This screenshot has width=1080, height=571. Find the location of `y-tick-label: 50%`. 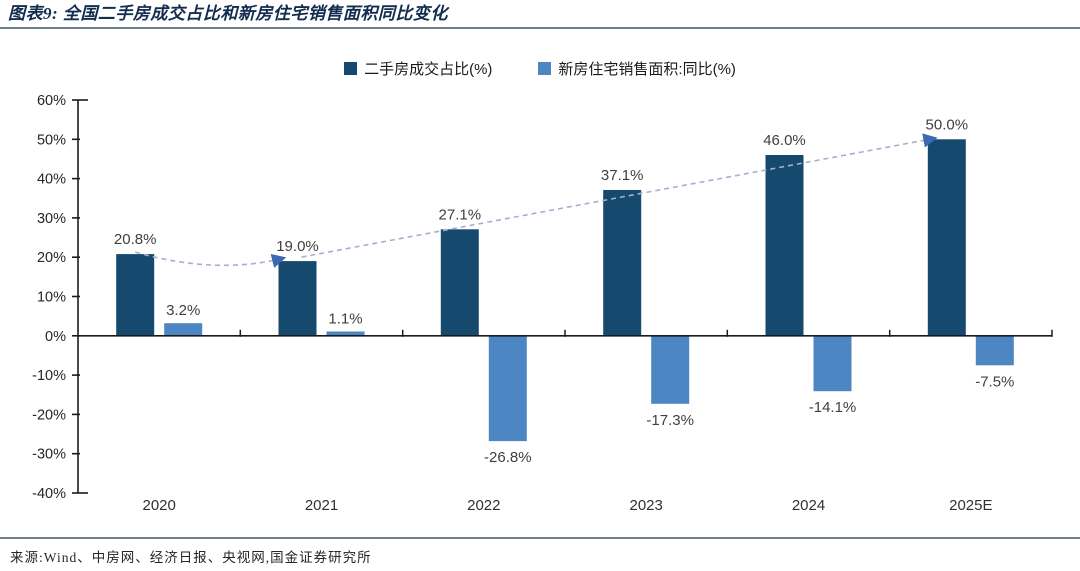

y-tick-label: 50% is located at coordinates (51, 140).